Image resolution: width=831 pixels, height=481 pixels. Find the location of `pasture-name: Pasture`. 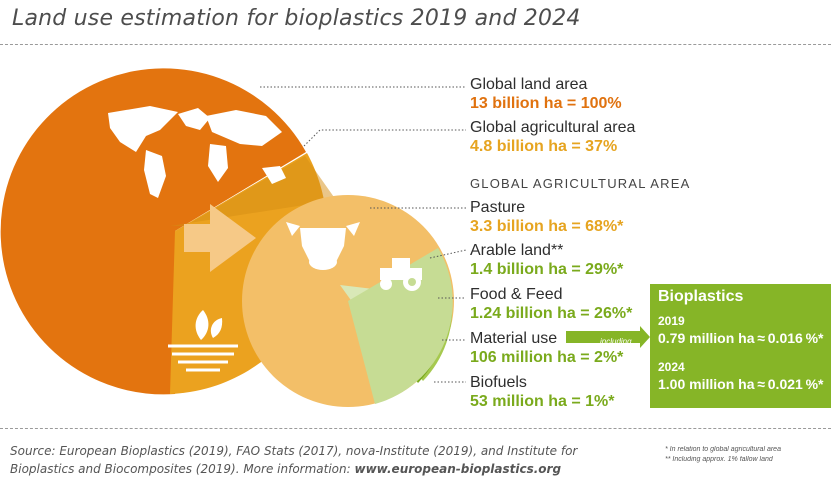

pasture-name: Pasture is located at coordinates (498, 207).